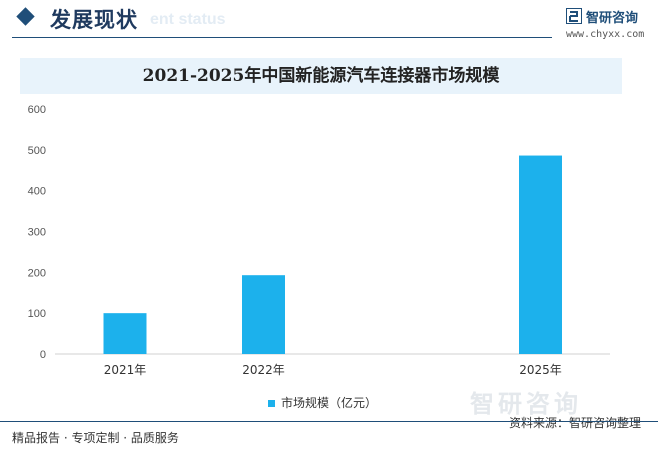 The width and height of the screenshot is (658, 450). I want to click on y-tick-label: 500, so click(37, 151).